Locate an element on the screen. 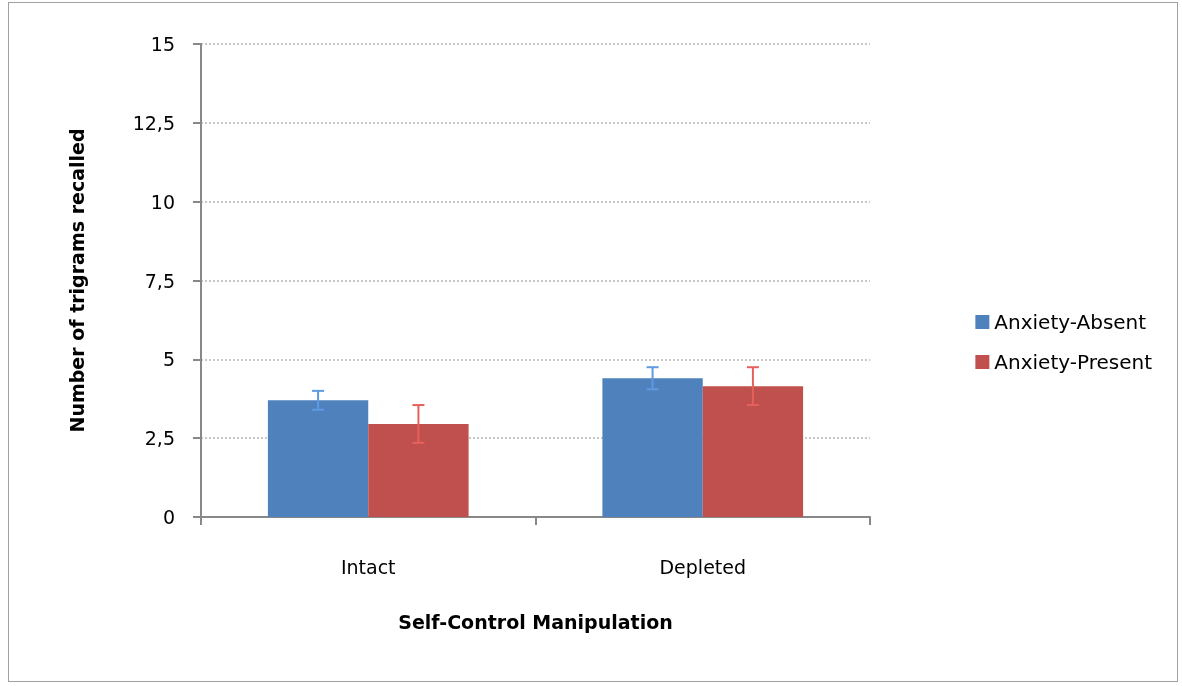 This screenshot has height=686, width=1182. y-axis-title: Number of trigrams recalled is located at coordinates (76, 280).